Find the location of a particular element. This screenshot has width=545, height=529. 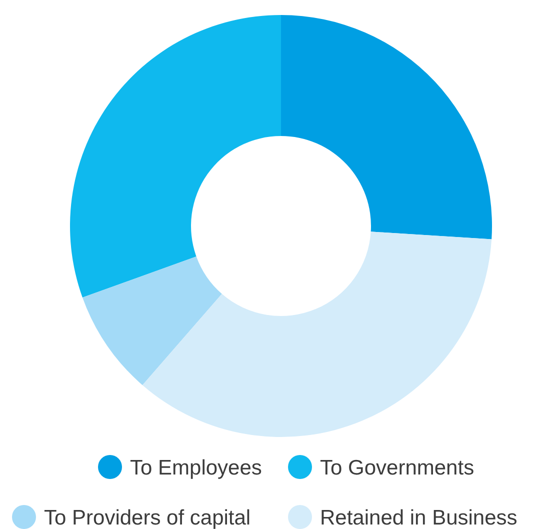

legend-label: To Governments is located at coordinates (397, 468).